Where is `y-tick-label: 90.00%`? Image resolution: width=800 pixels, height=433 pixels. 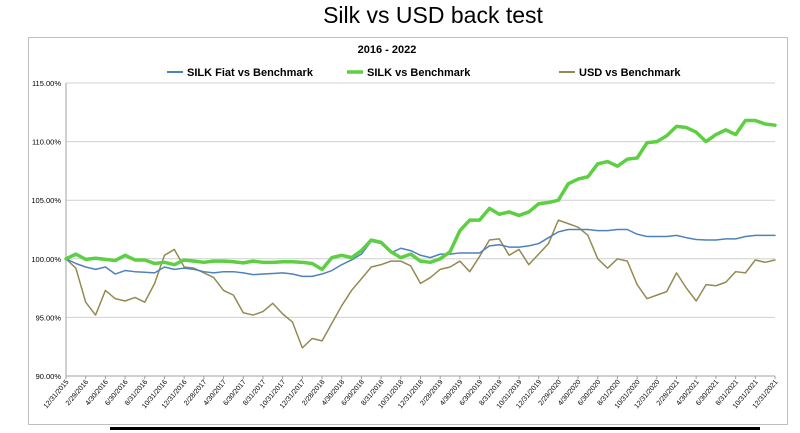 y-tick-label: 90.00% is located at coordinates (49, 376).